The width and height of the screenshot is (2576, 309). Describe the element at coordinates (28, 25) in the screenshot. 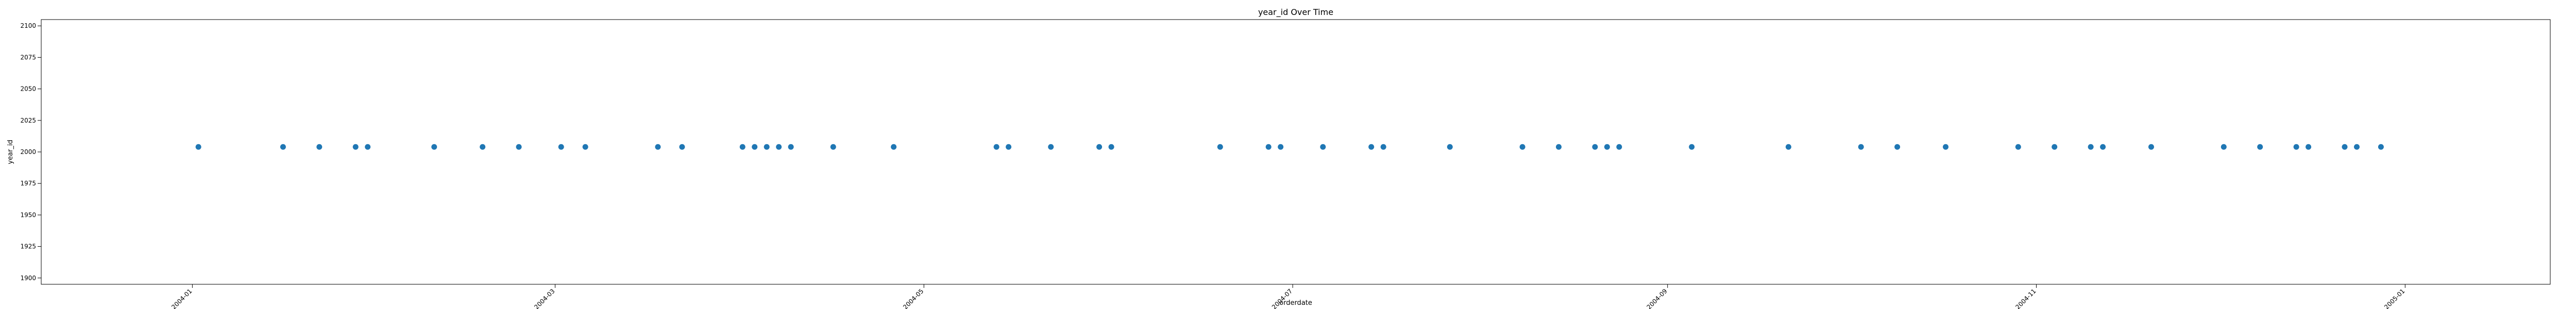

I see `y-tick-label: 2100` at that location.